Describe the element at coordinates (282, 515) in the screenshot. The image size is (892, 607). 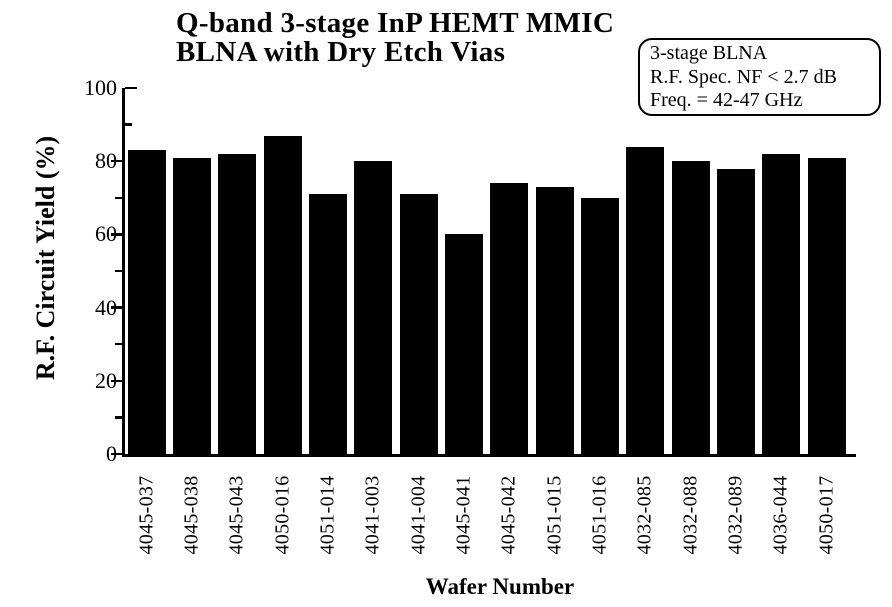
I see `x-tick-label: 4050-016` at that location.